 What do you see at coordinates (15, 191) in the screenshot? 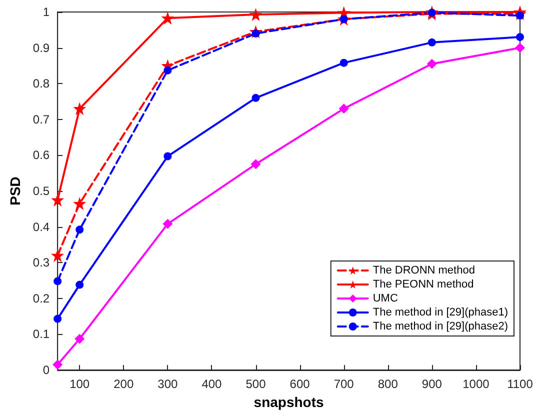
I see `y-axis-title: PSD` at bounding box center [15, 191].